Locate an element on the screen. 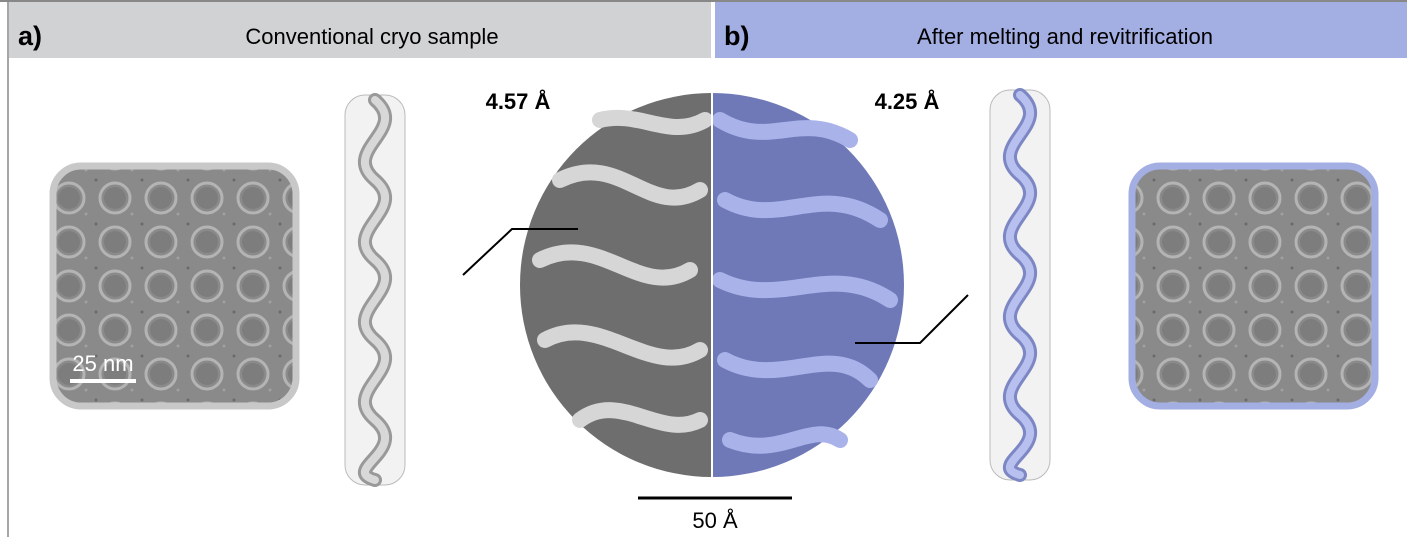 The image size is (1407, 537). scale-label: 50 Å is located at coordinates (715, 520).